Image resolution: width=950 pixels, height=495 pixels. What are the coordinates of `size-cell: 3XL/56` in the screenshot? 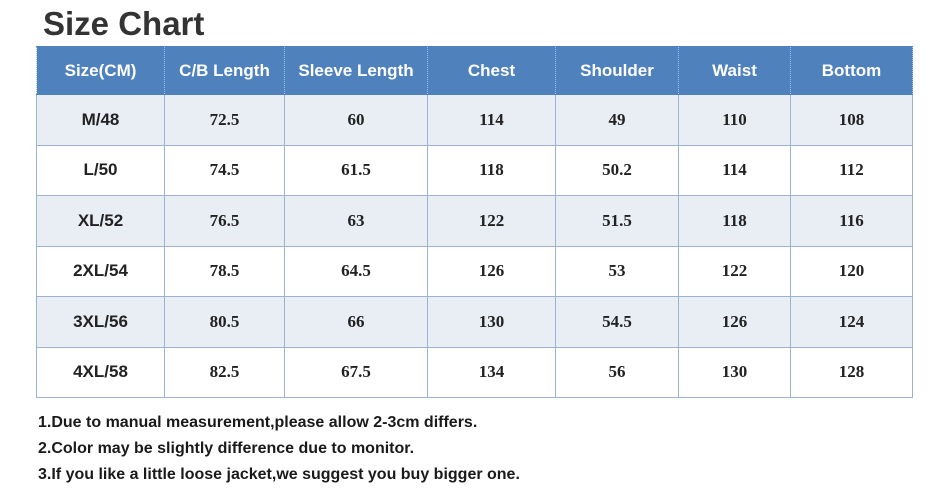 It's located at (100, 322).